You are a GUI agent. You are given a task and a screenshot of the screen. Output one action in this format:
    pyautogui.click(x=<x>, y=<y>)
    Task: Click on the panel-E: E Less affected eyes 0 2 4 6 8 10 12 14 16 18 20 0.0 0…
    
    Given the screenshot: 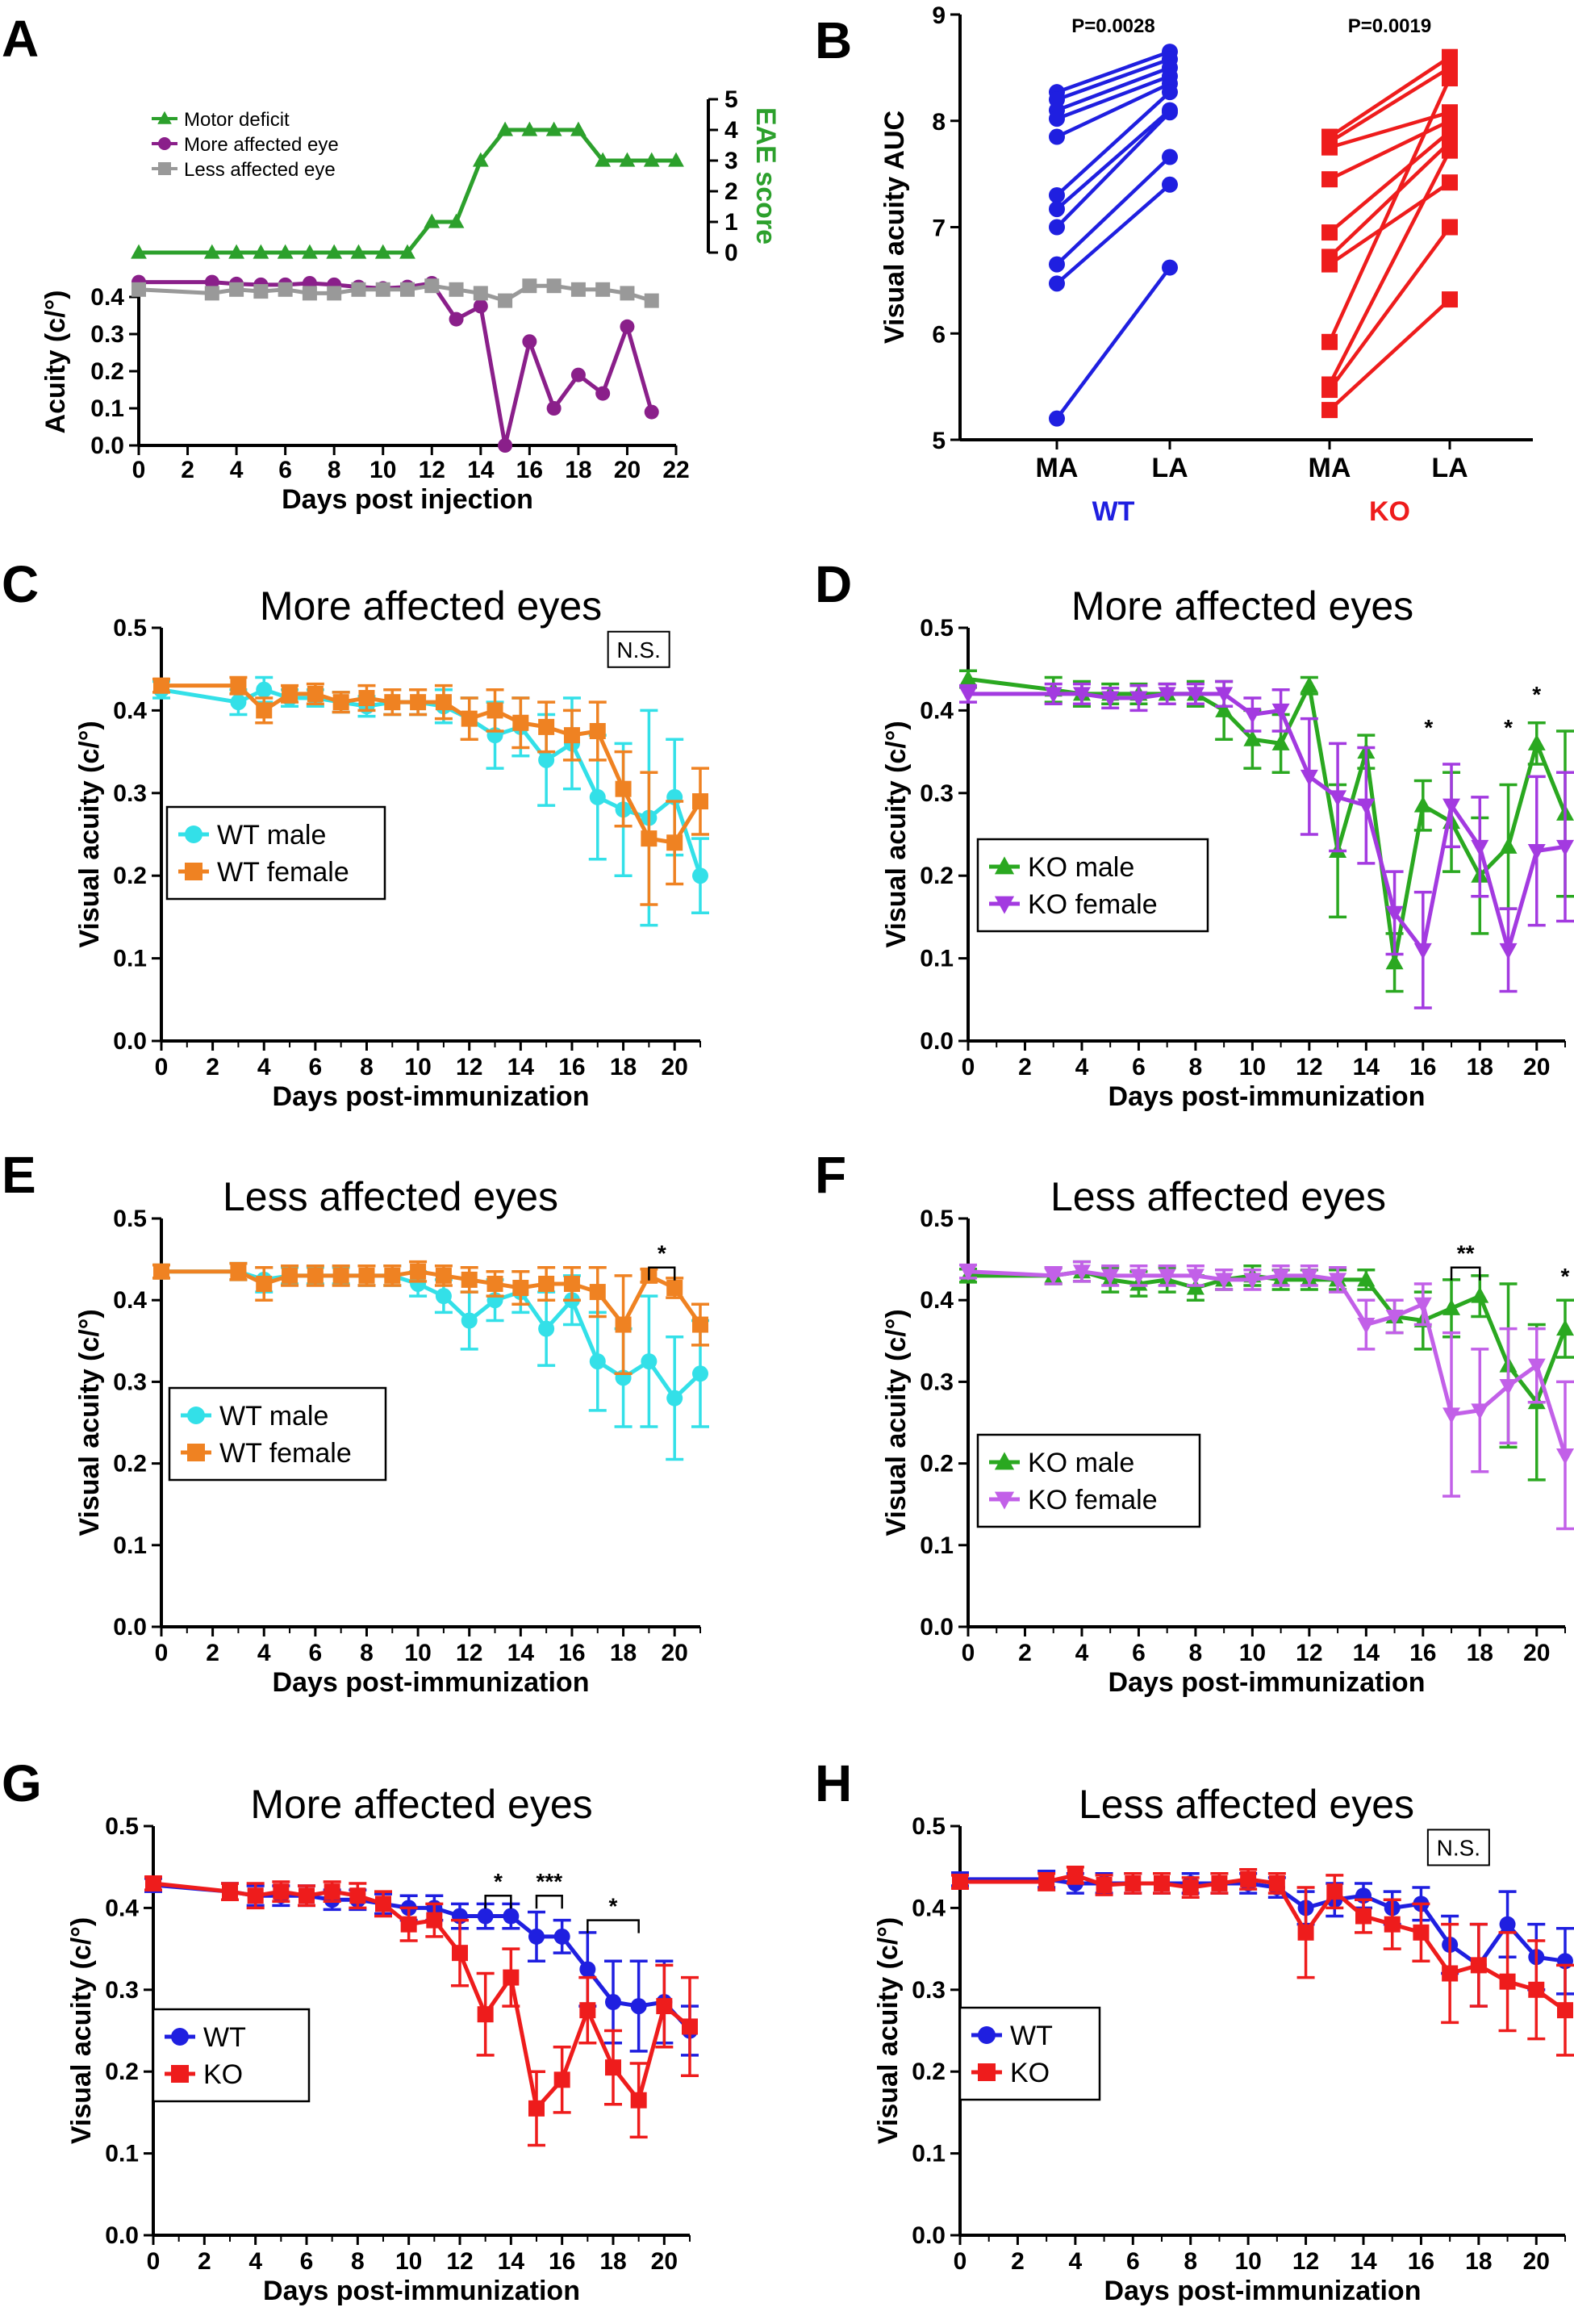 What is the action you would take?
    pyautogui.click(x=356, y=1422)
    